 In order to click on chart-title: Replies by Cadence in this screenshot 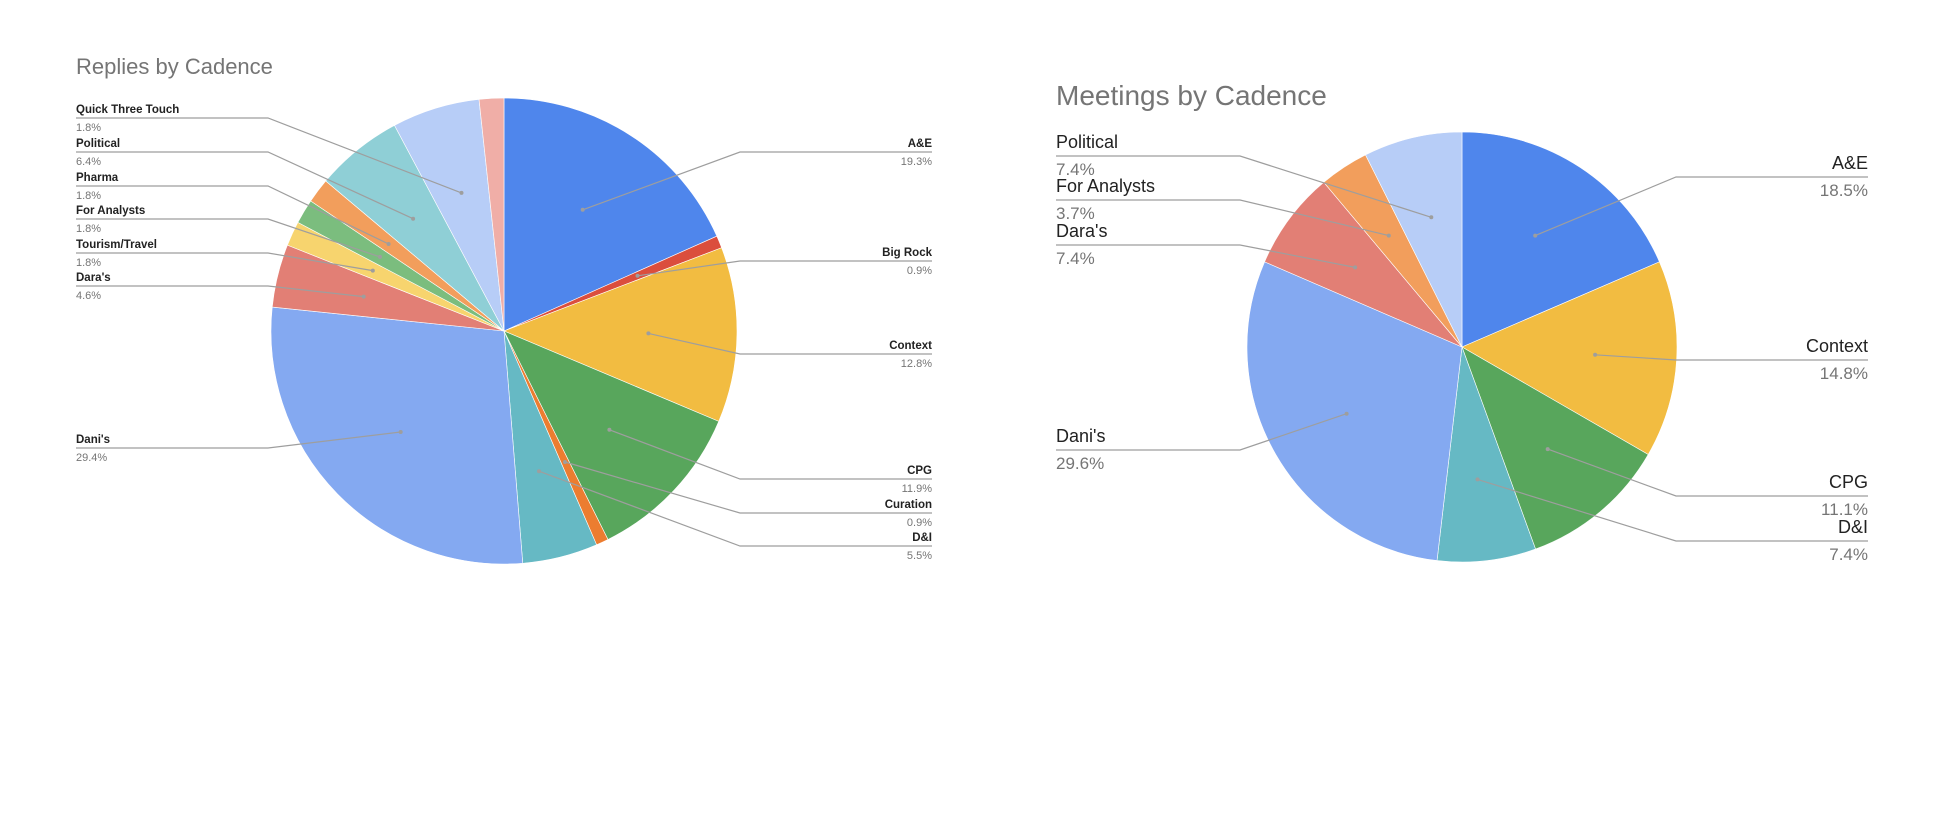, I will do `click(174, 66)`.